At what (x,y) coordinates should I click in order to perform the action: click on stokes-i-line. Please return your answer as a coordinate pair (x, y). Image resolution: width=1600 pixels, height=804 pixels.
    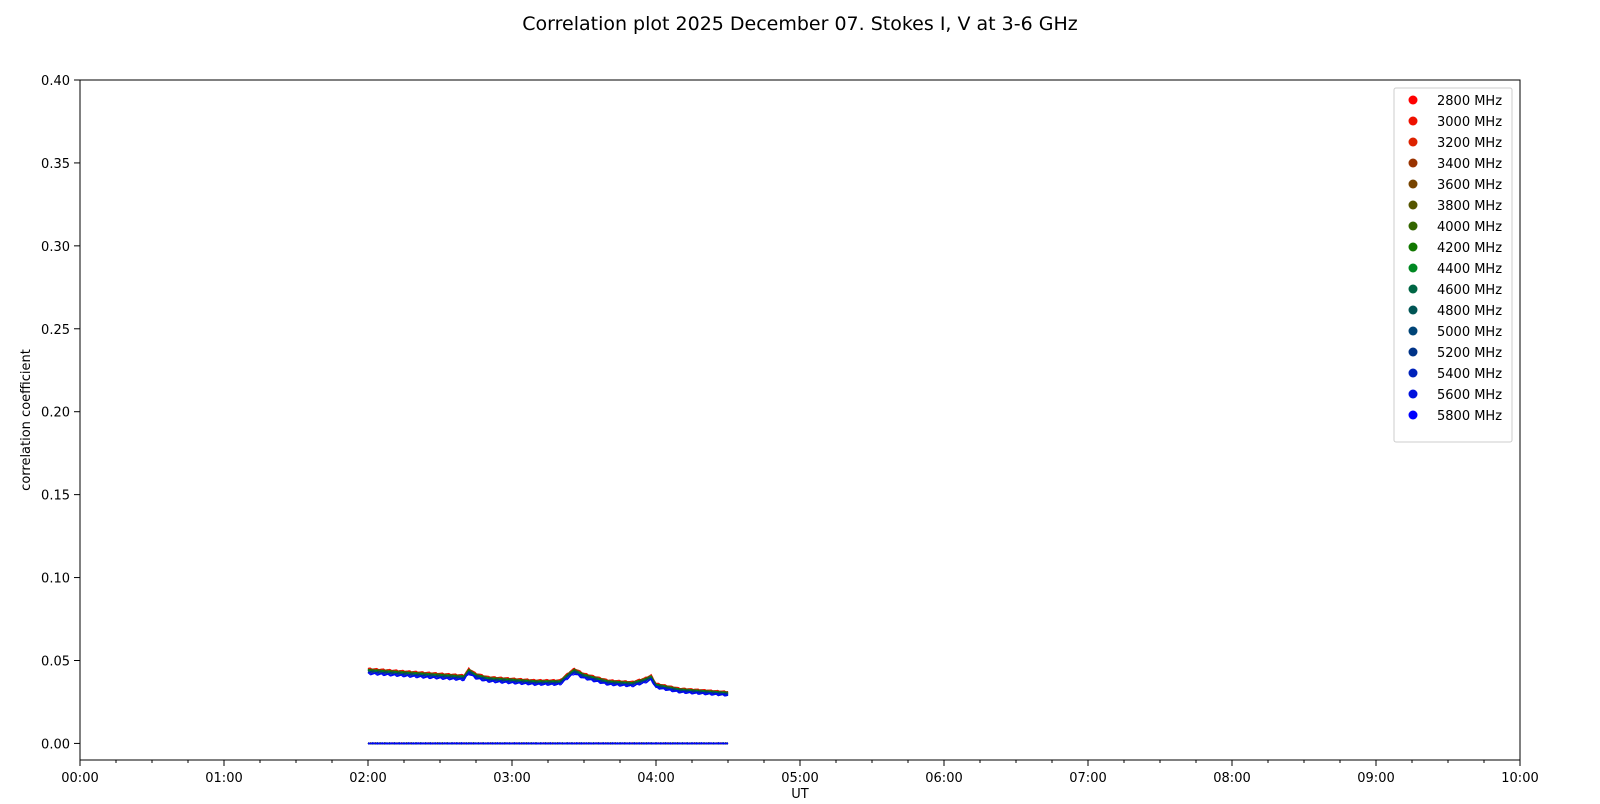
    Looking at the image, I should click on (548, 684).